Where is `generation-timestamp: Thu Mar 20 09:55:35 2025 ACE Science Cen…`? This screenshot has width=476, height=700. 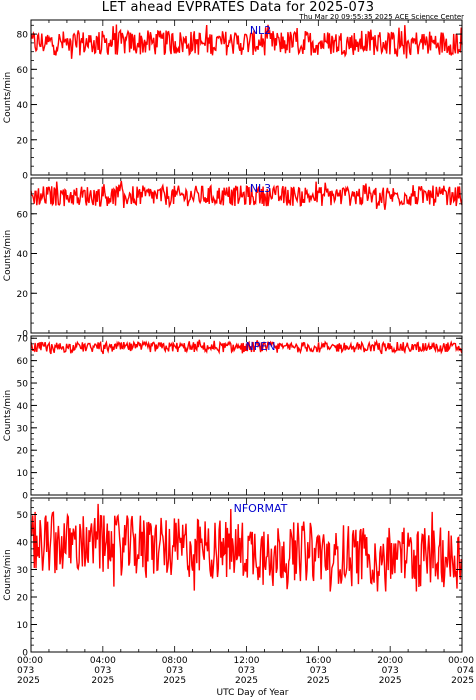
generation-timestamp: Thu Mar 20 09:55:35 2025 ACE Science Cen… is located at coordinates (381, 17).